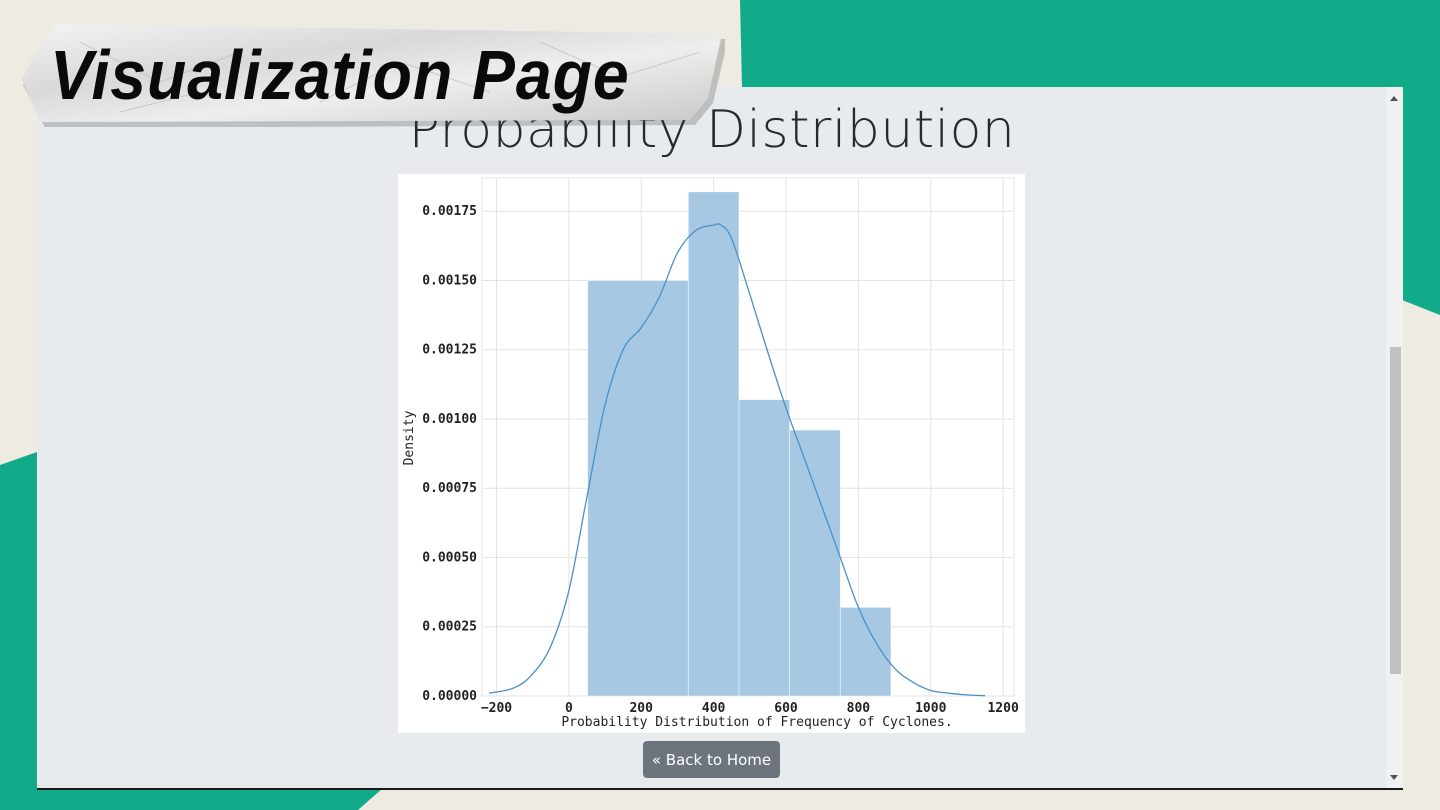  Describe the element at coordinates (449, 419) in the screenshot. I see `y-tick-label: 0.00100` at that location.